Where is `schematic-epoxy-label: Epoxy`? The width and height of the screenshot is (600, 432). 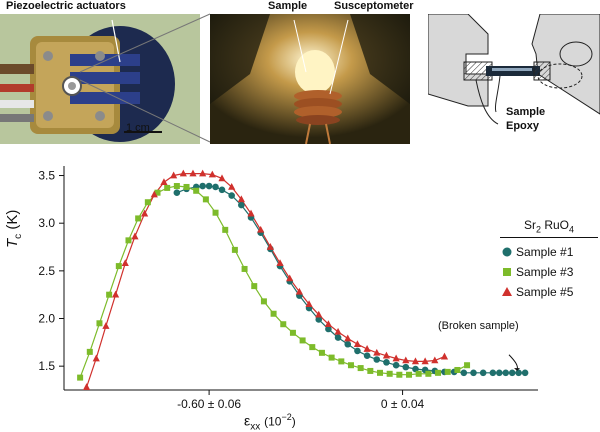
schematic-epoxy-label: Epoxy is located at coordinates (523, 126).